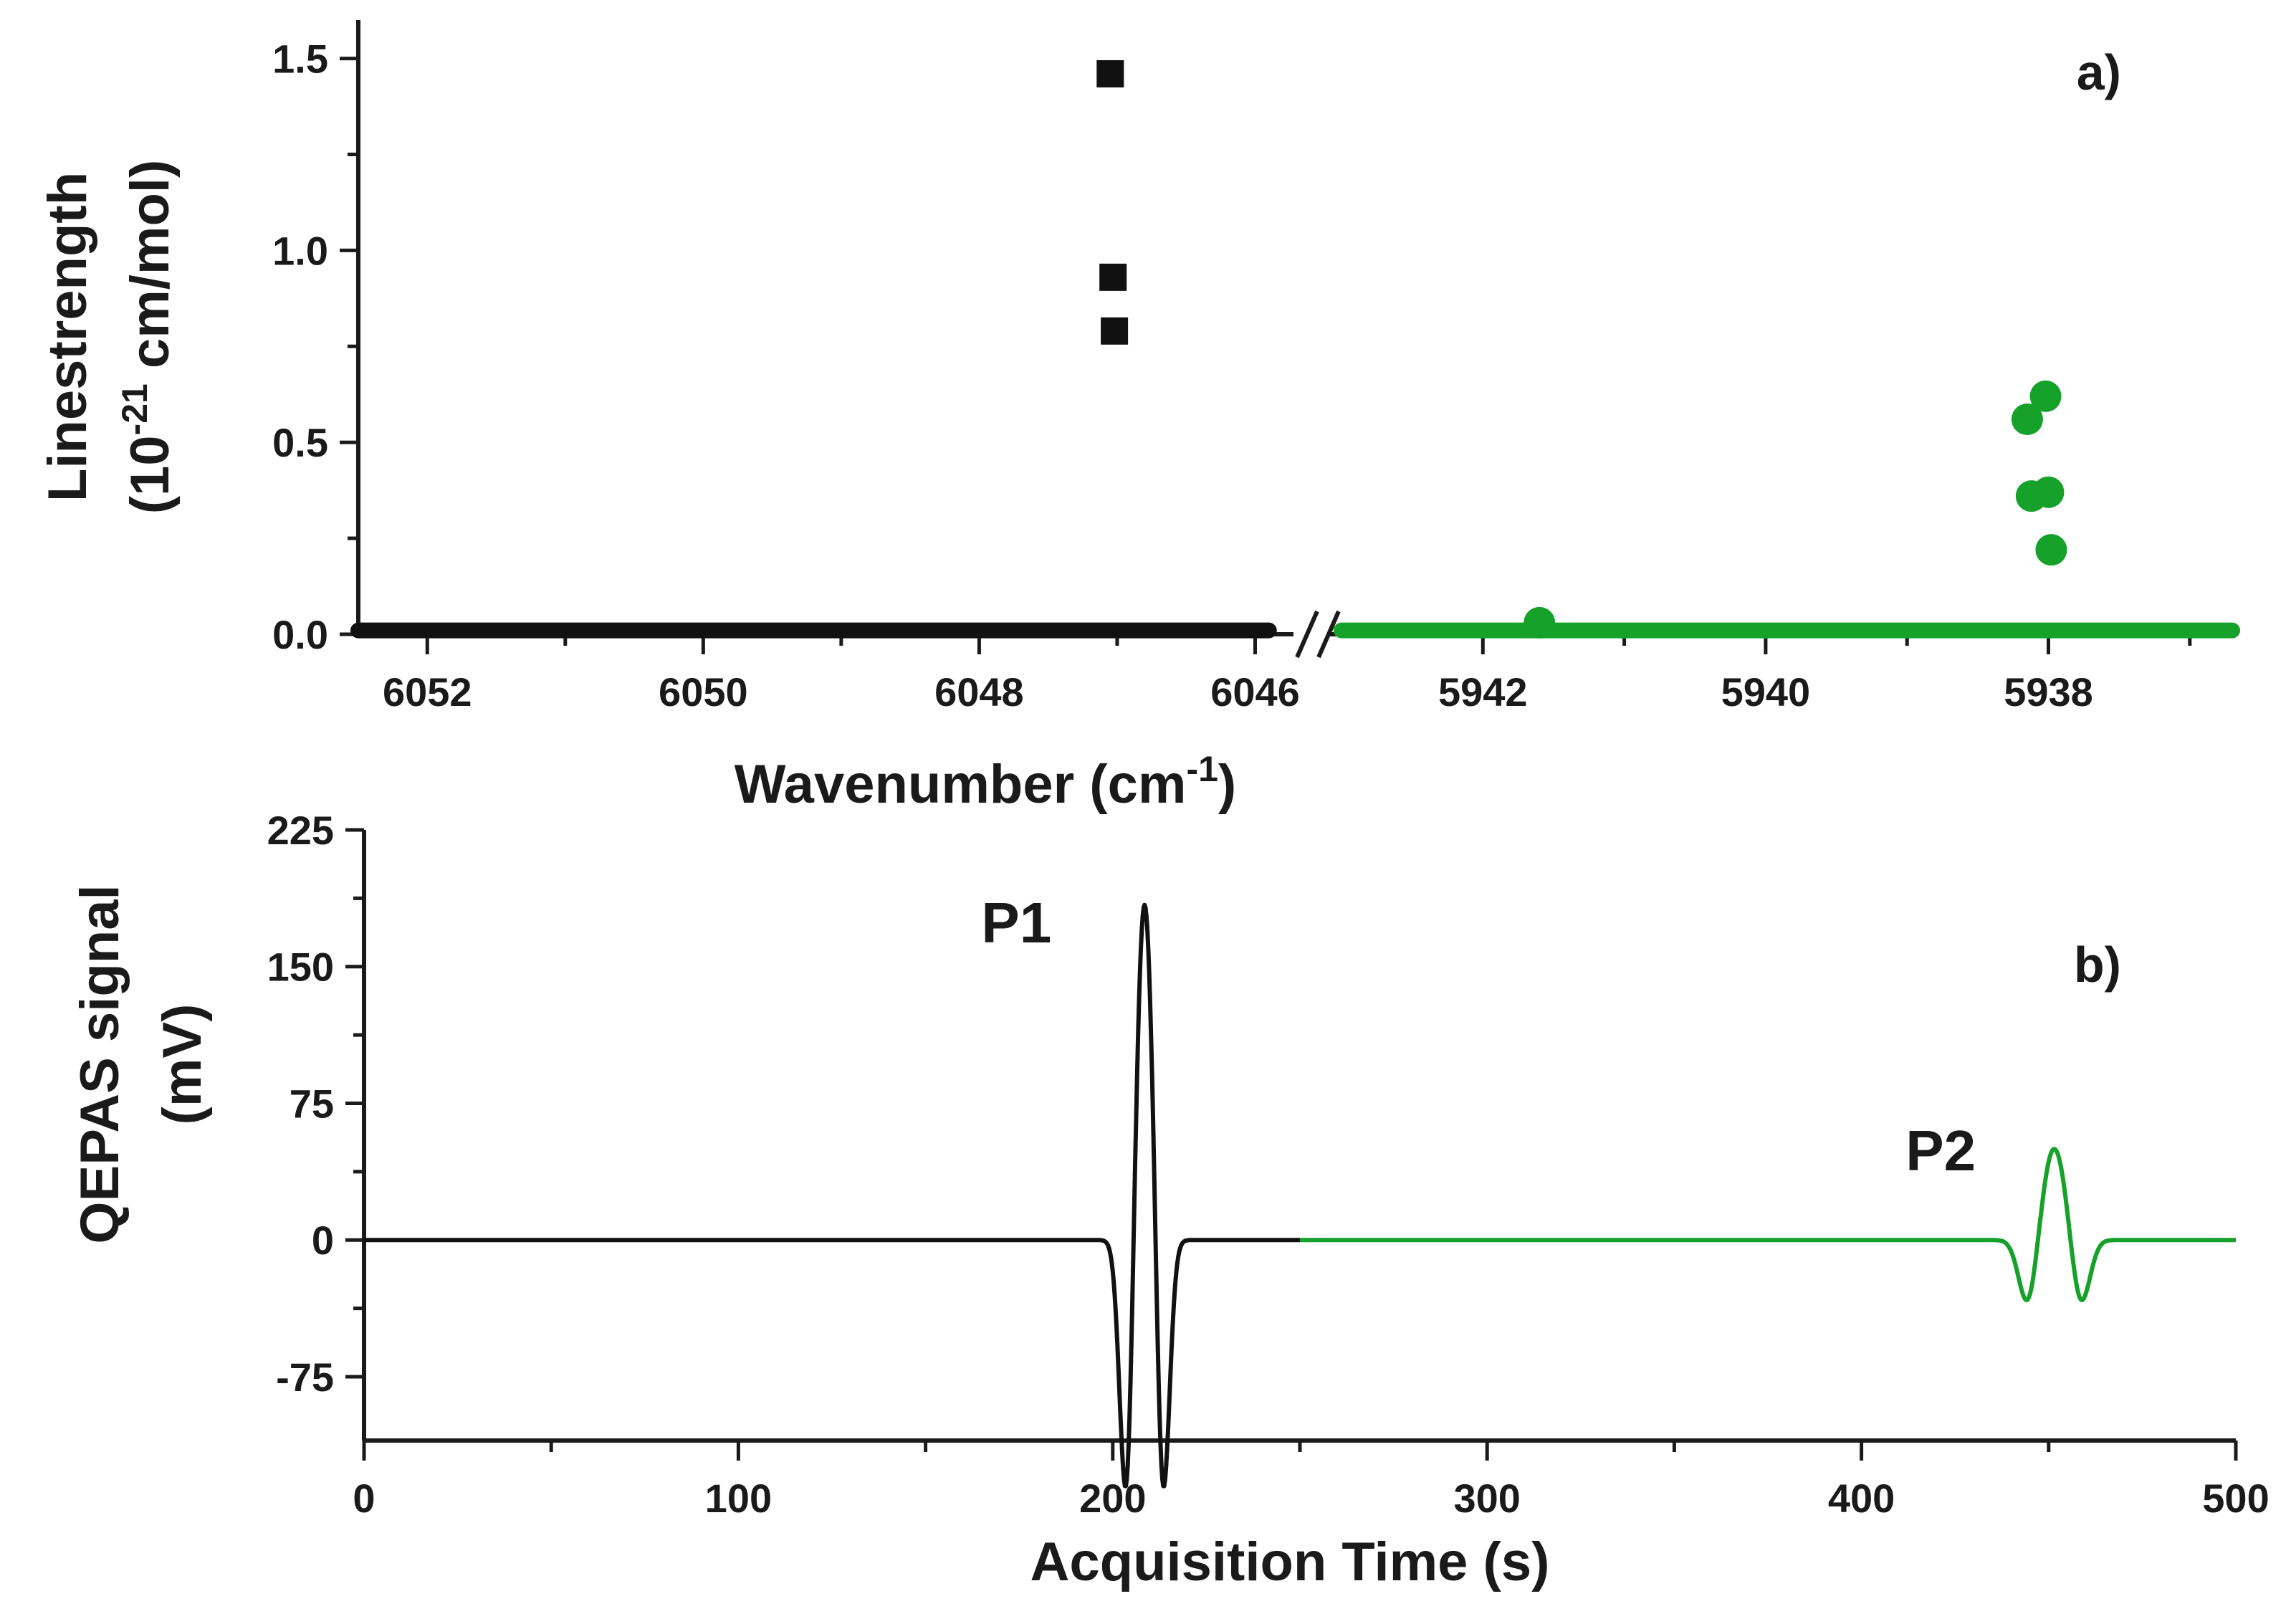  What do you see at coordinates (323, 1240) in the screenshot?
I see `panel-b-y-tick-label: 0` at bounding box center [323, 1240].